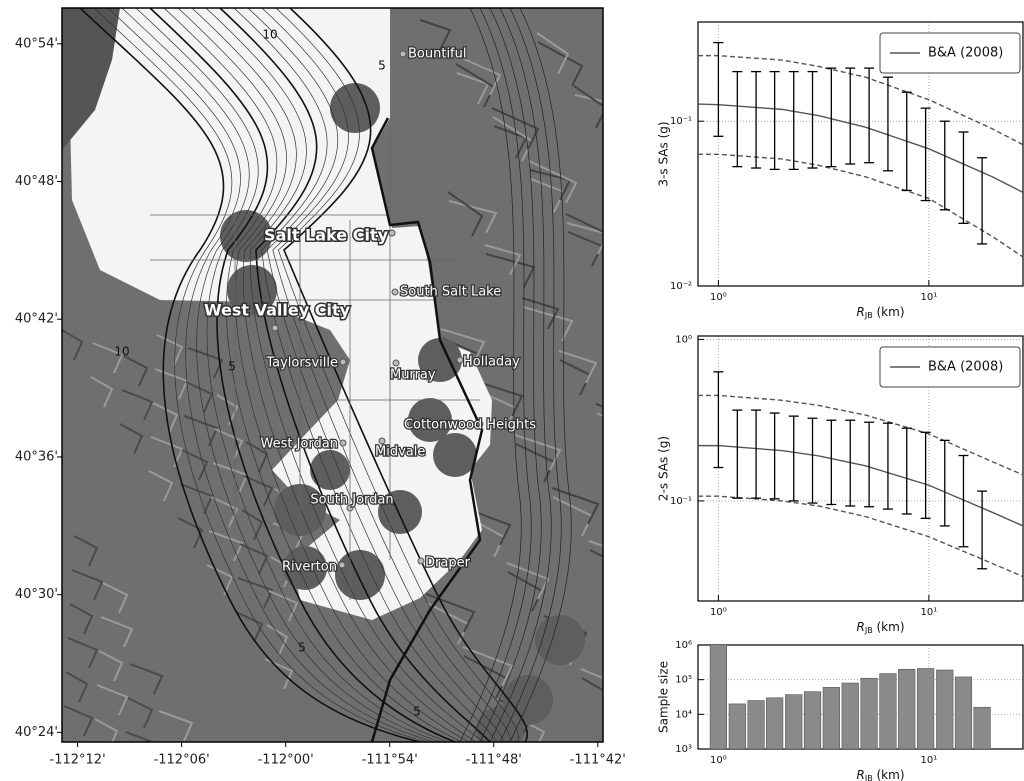 Image resolution: width=1024 pixels, height=781 pixels. What do you see at coordinates (681, 286) in the screenshot?
I see `y-tick-label: 10⁻²` at bounding box center [681, 286].